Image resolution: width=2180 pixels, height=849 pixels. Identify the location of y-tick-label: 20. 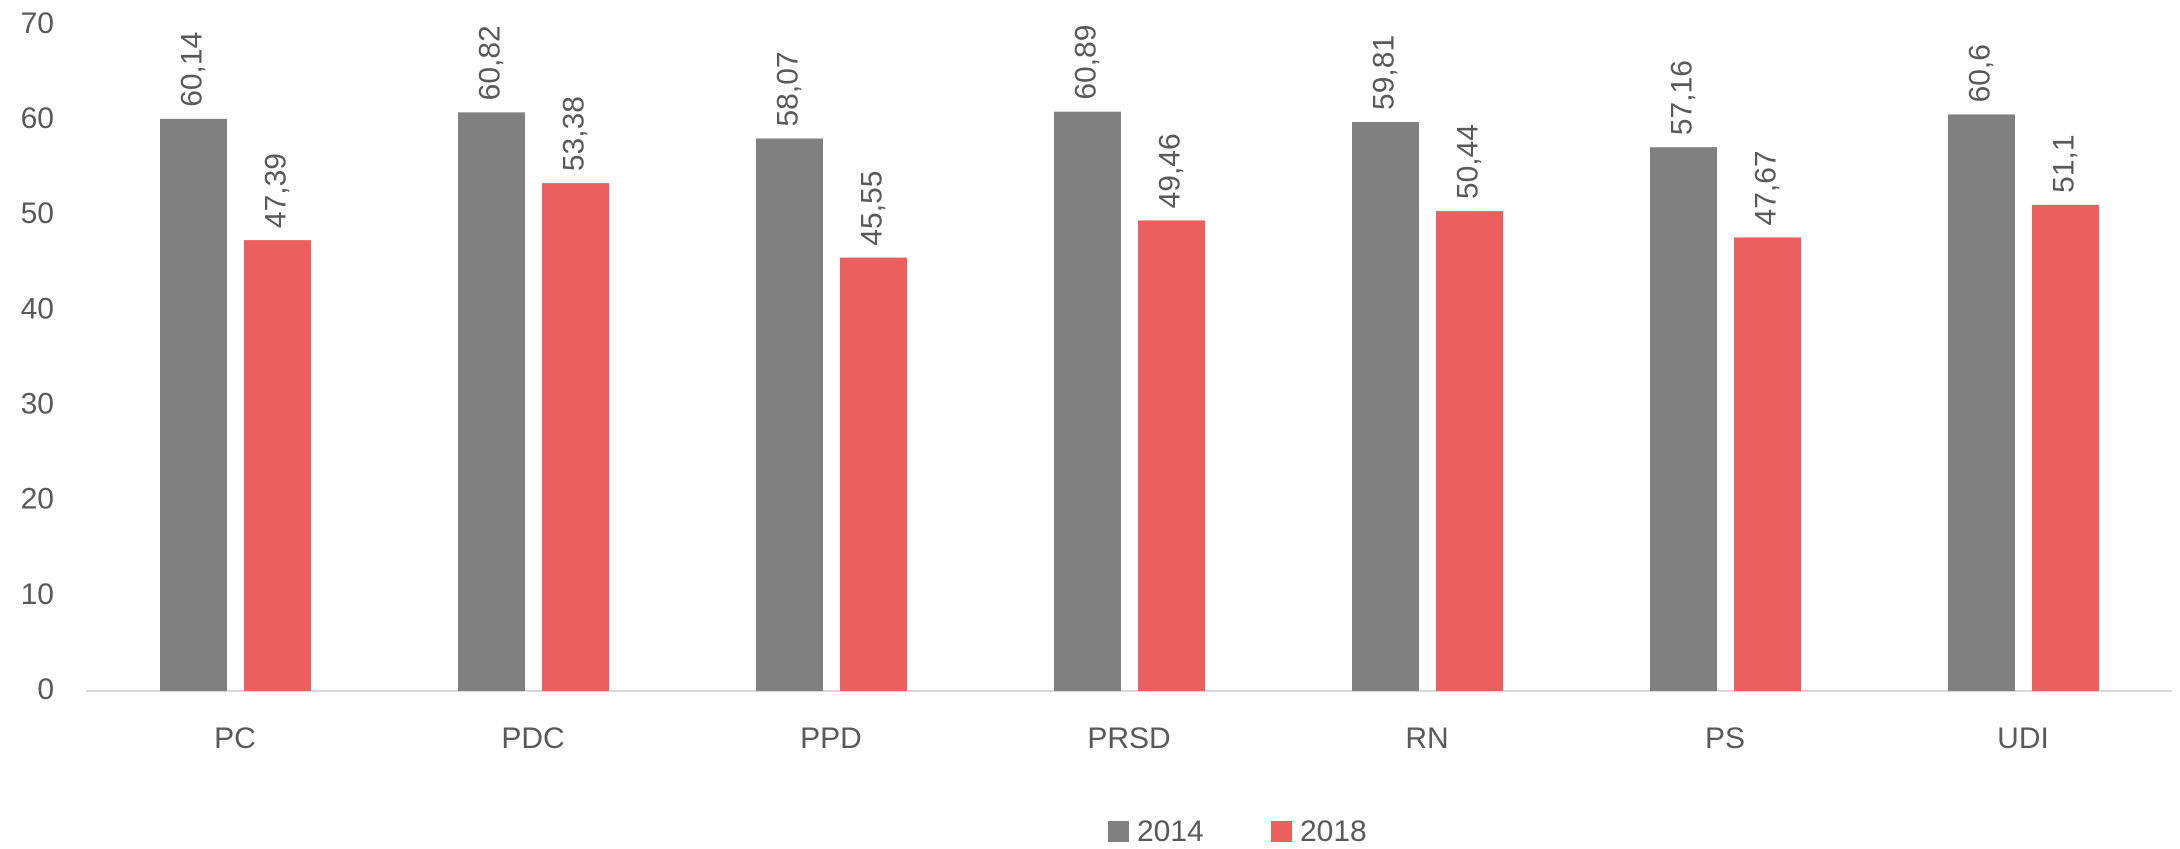
(37, 499).